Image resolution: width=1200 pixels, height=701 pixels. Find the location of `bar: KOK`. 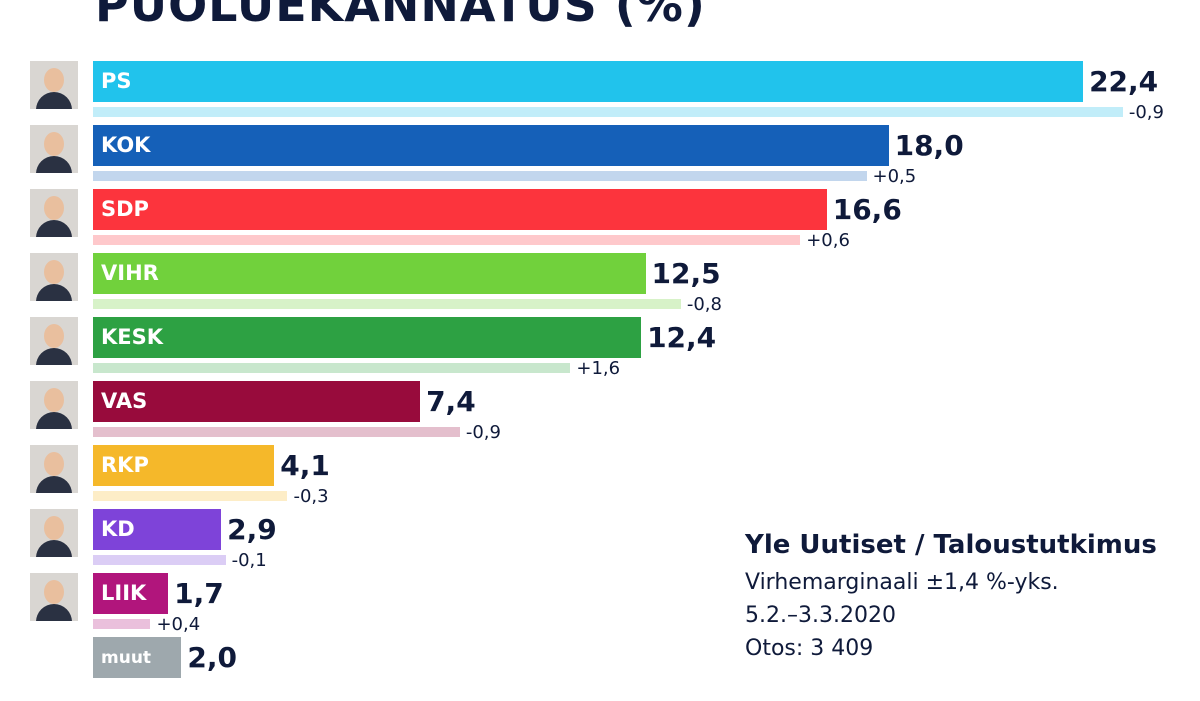

bar: KOK is located at coordinates (491, 145).